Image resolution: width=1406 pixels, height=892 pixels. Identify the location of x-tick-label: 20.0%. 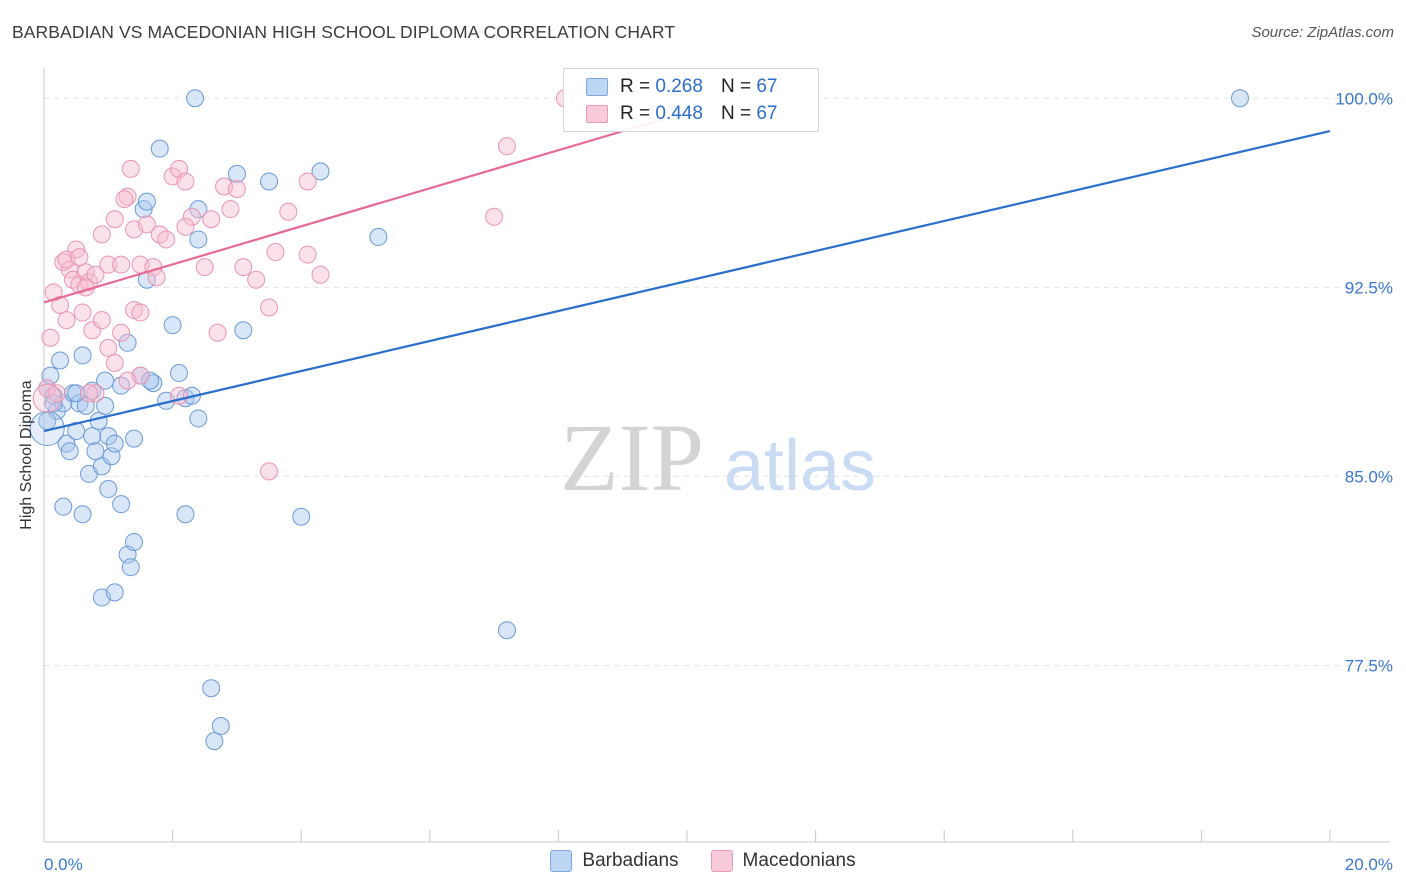
(1369, 864).